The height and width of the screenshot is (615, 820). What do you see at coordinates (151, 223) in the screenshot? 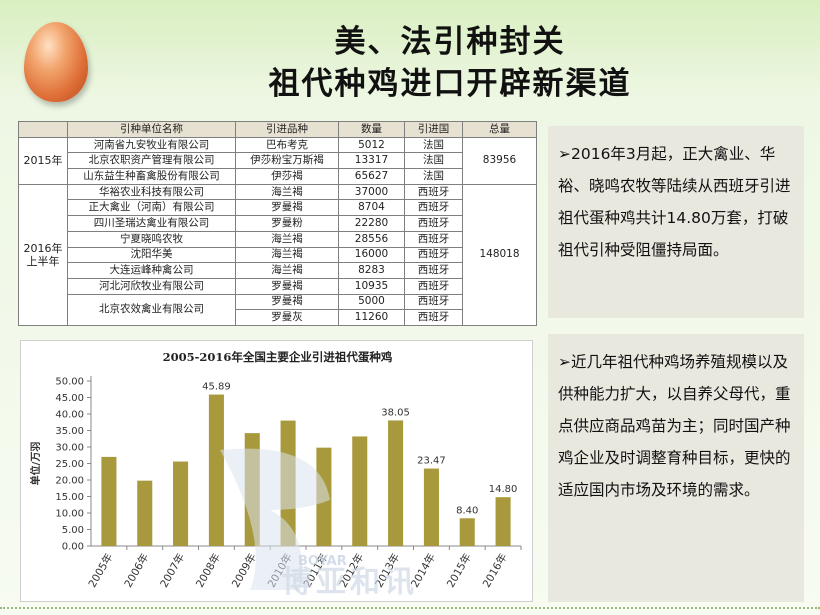
I see `company-cell: 四川圣瑞达禽业有限公司` at bounding box center [151, 223].